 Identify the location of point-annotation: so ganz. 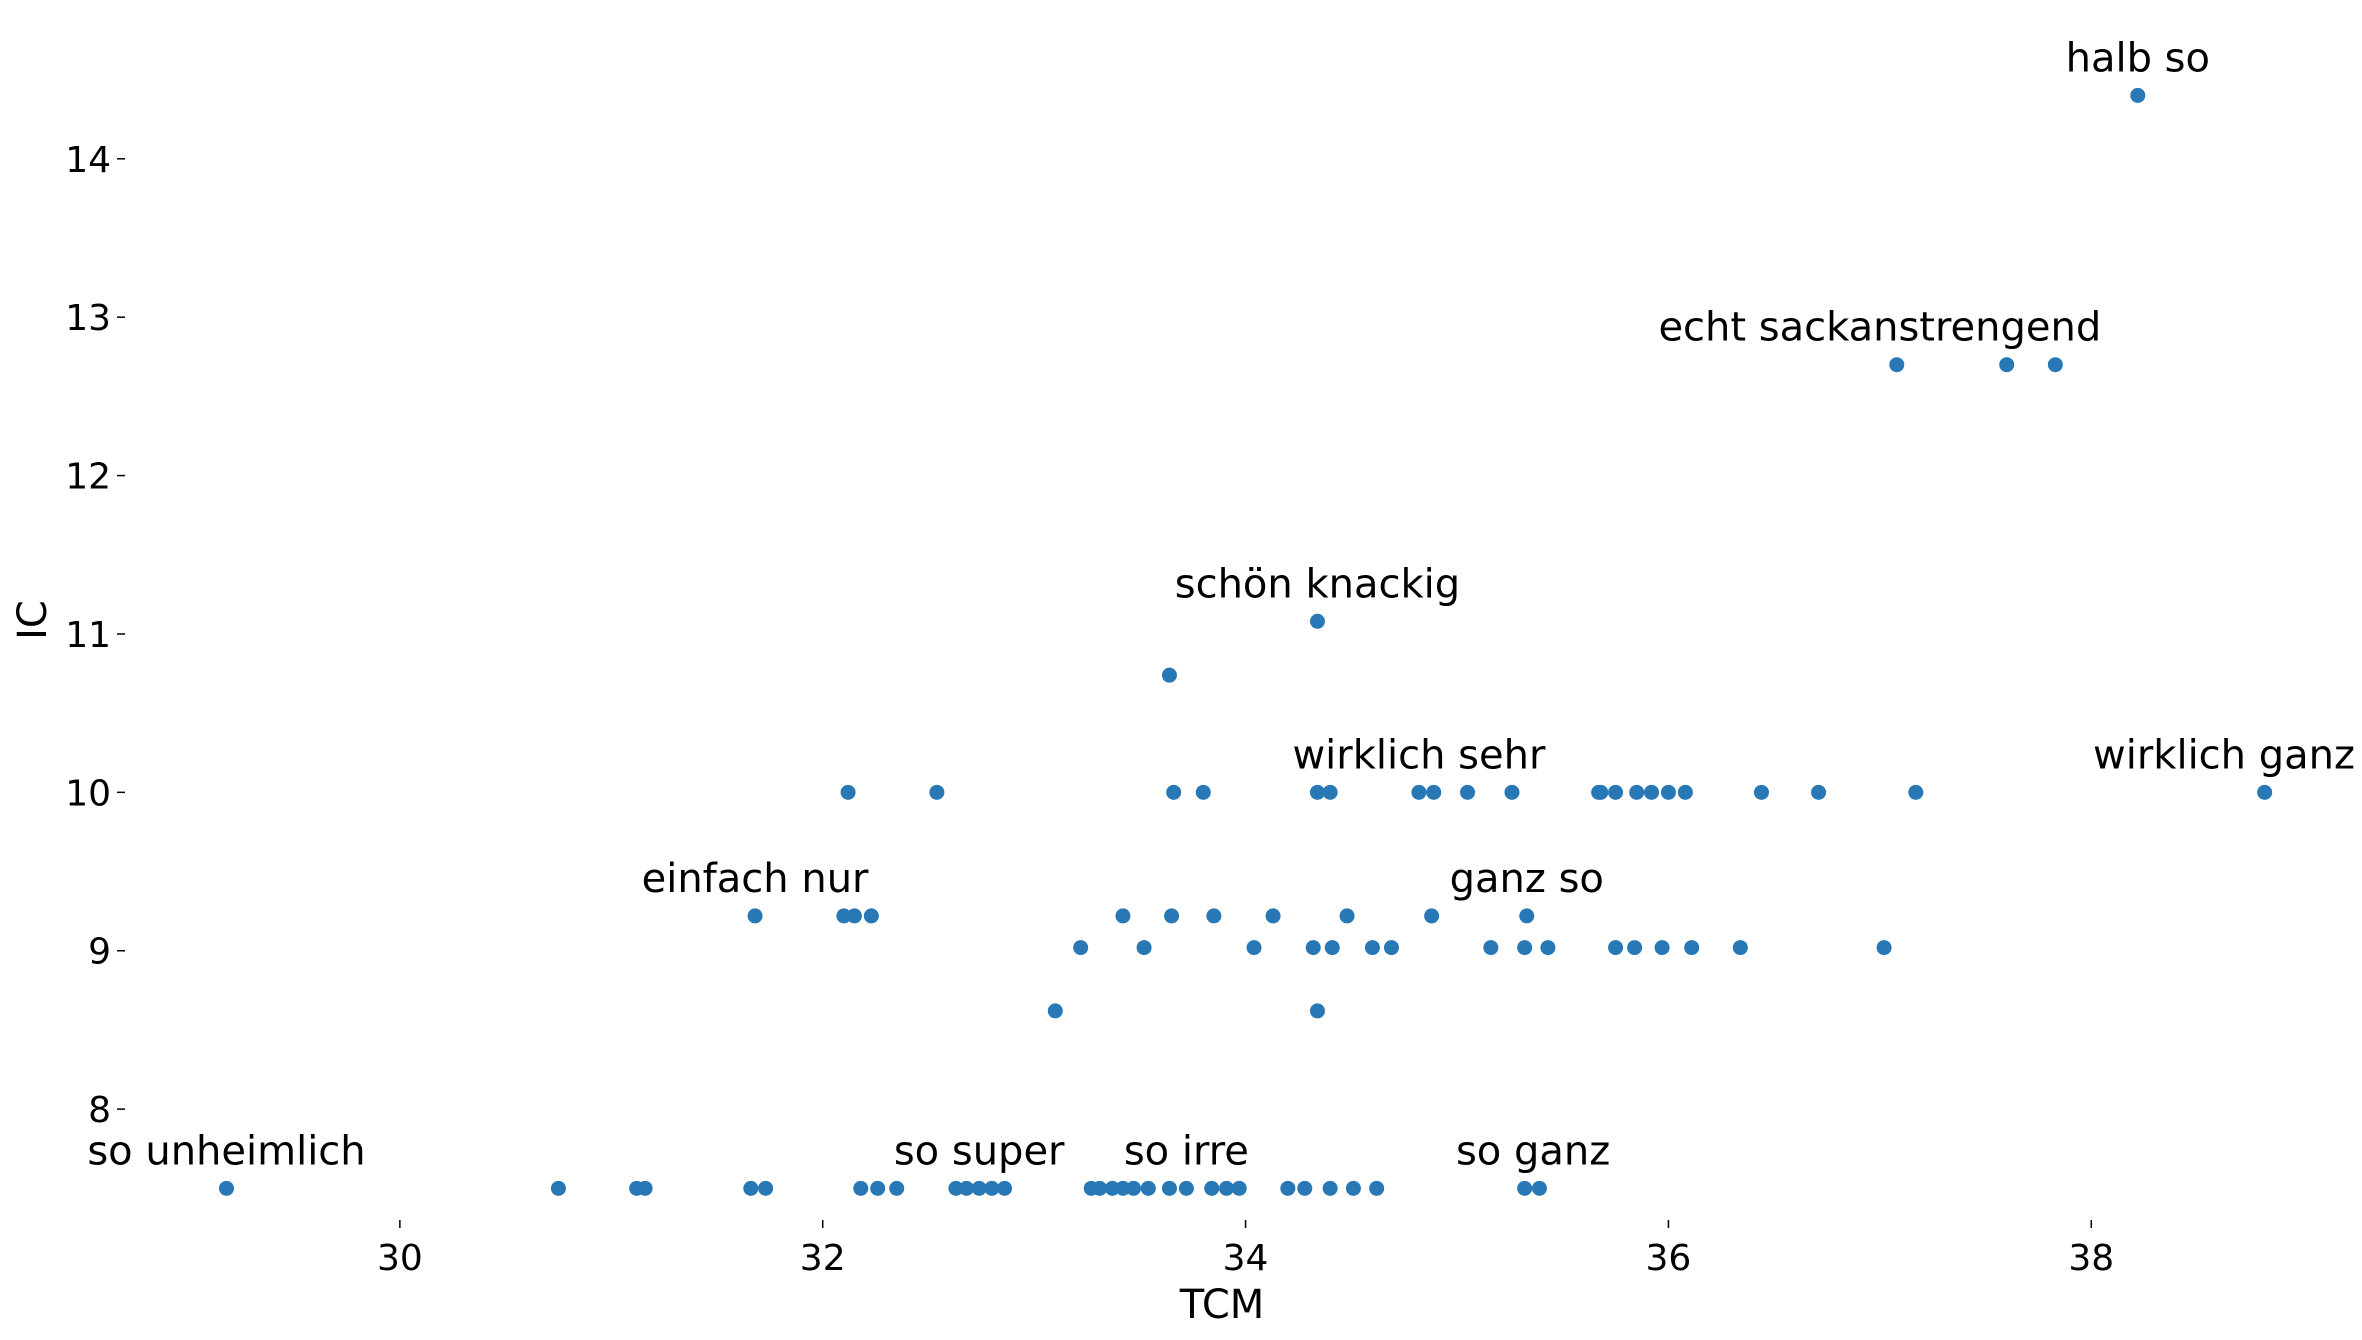
(1533, 1151).